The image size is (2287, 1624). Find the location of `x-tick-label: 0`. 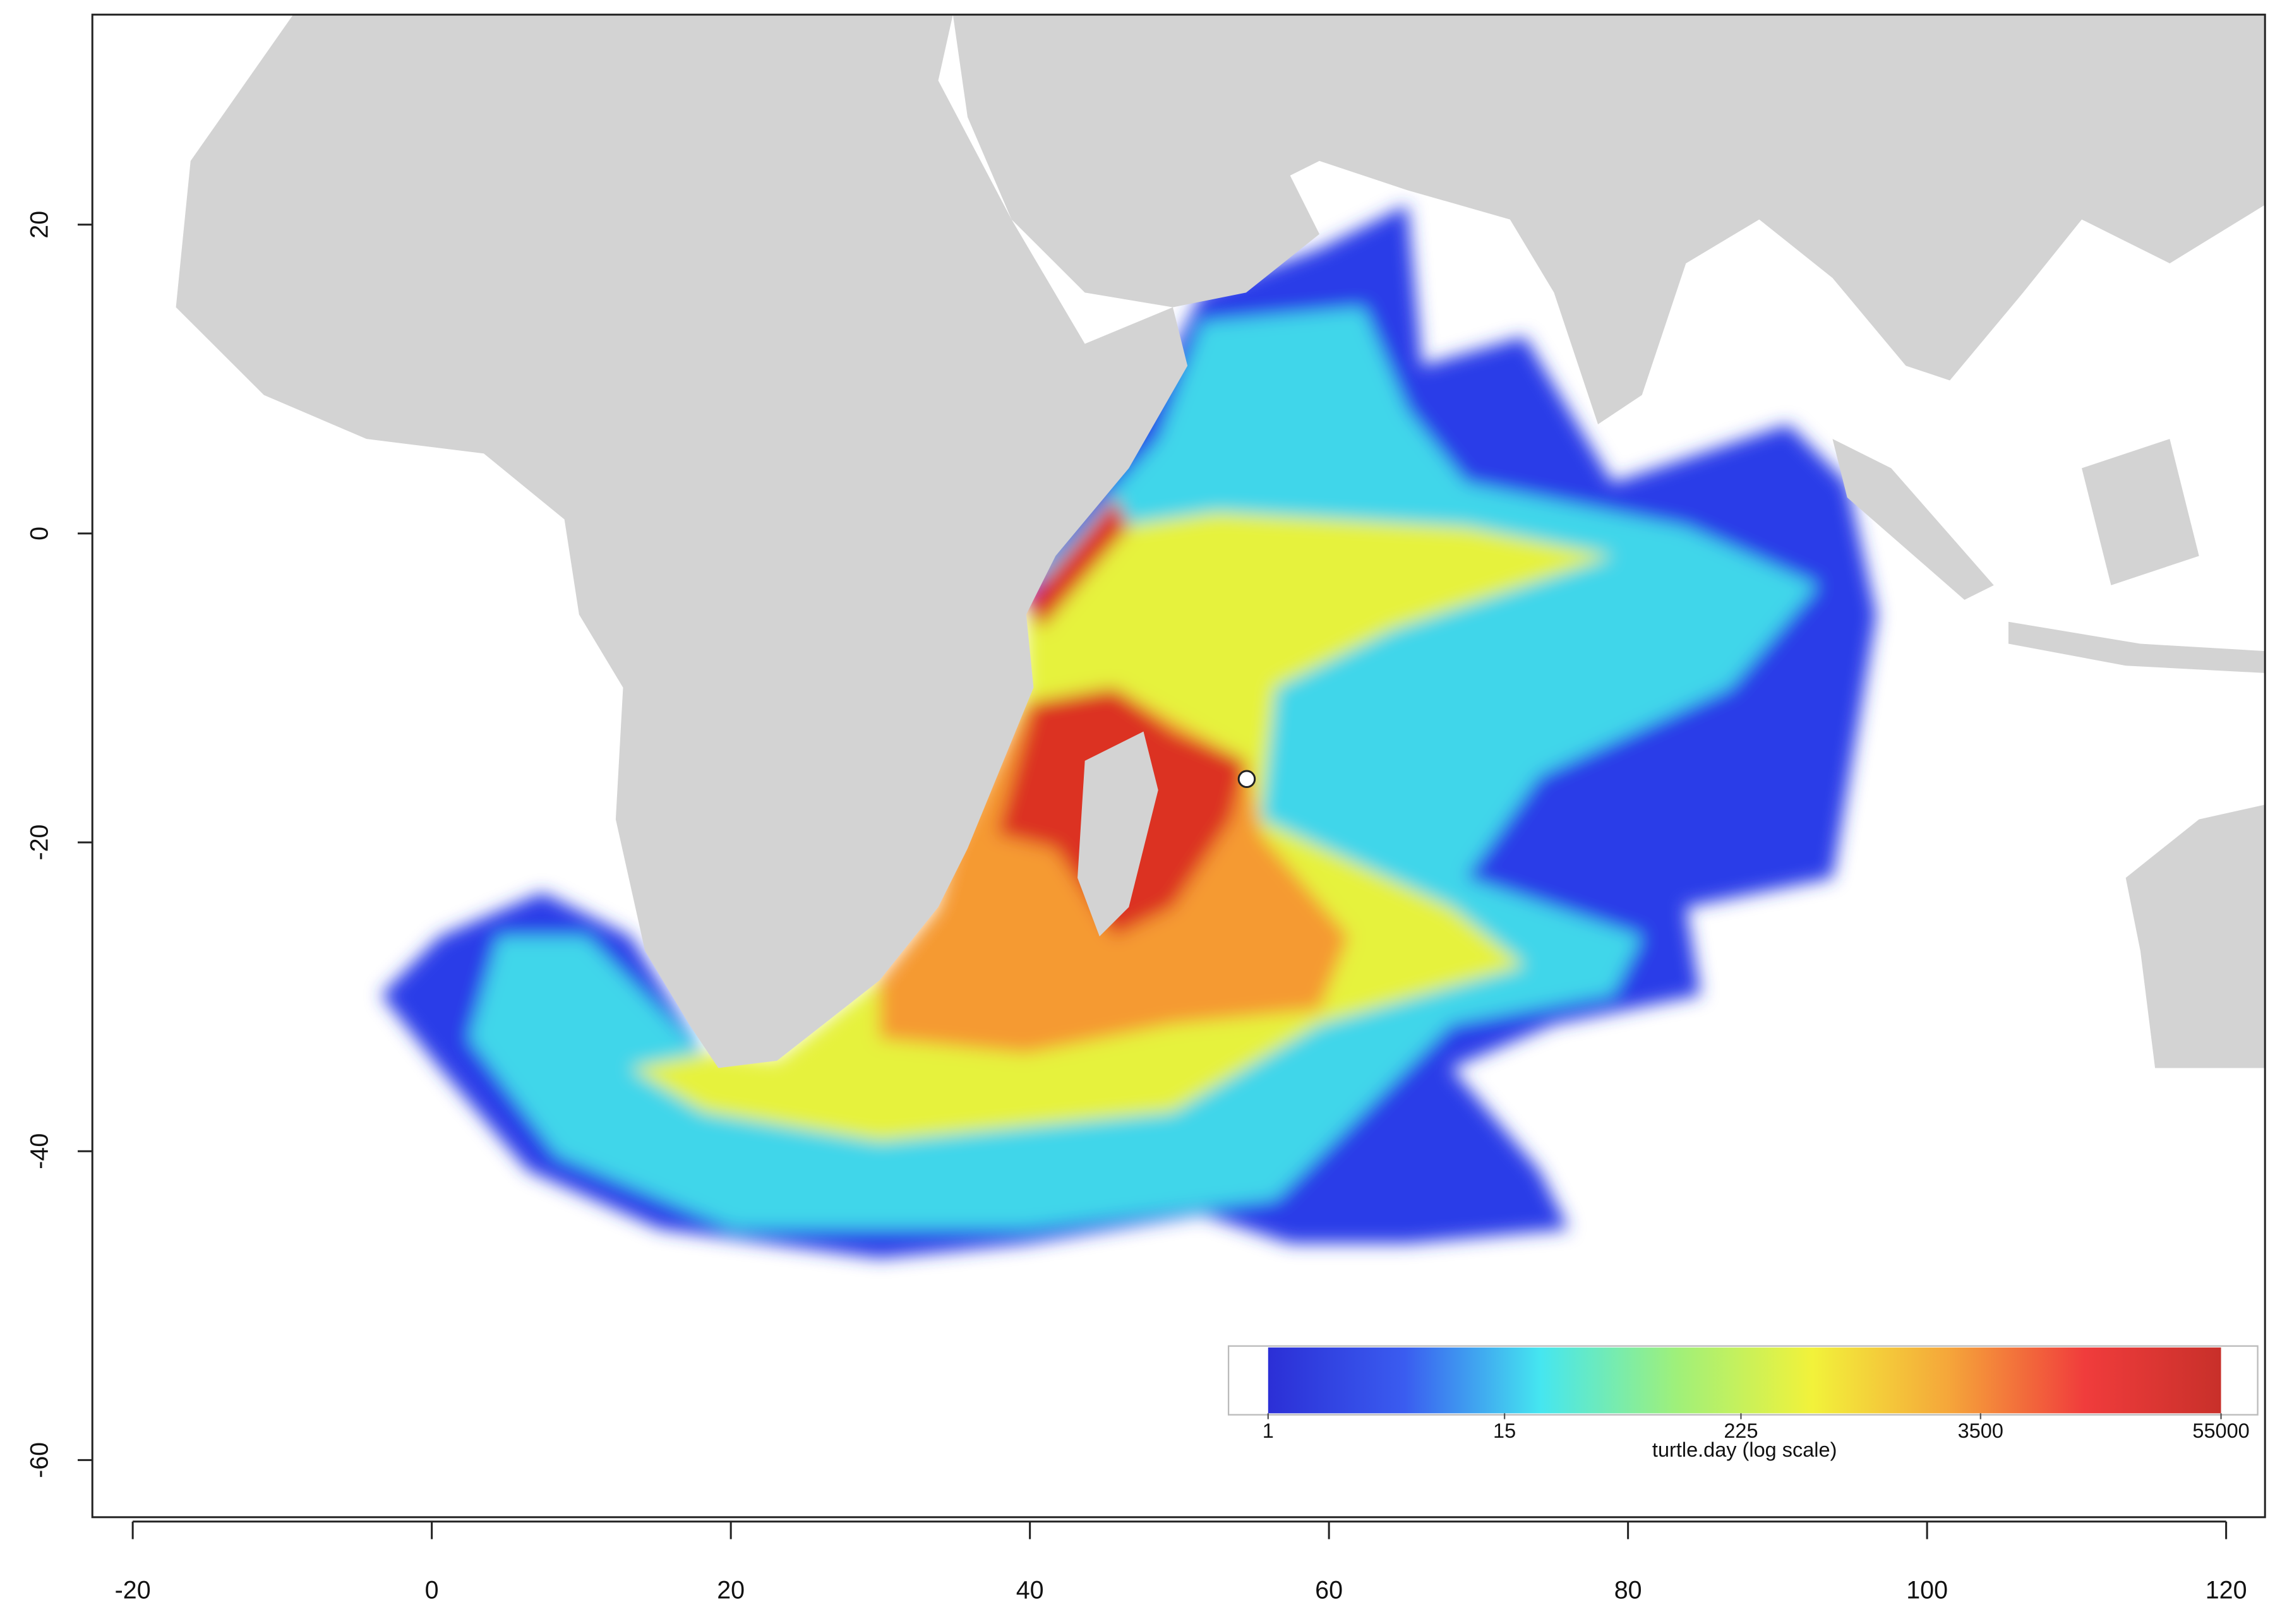

x-tick-label: 0 is located at coordinates (432, 1590).